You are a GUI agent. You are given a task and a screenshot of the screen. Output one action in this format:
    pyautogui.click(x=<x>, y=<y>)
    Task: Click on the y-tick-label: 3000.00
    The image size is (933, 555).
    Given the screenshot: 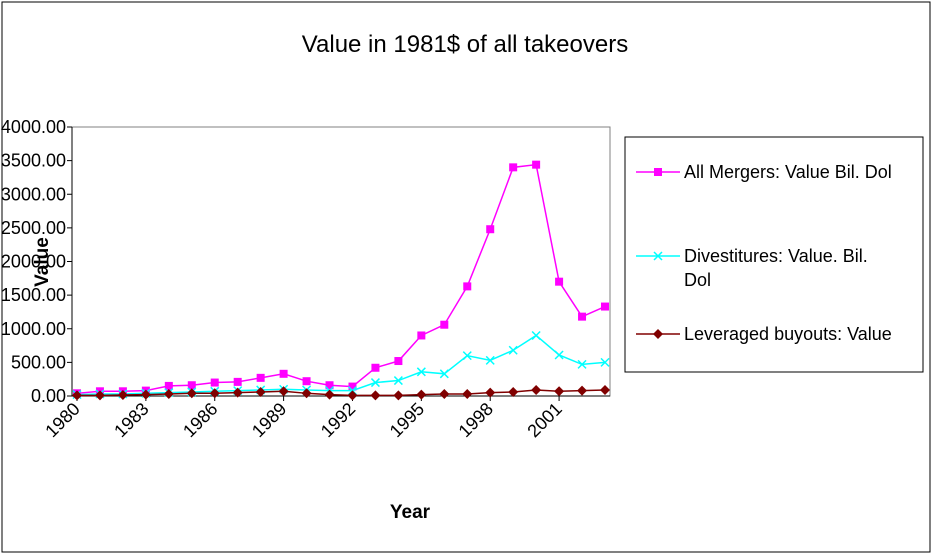 What is the action you would take?
    pyautogui.click(x=33, y=194)
    